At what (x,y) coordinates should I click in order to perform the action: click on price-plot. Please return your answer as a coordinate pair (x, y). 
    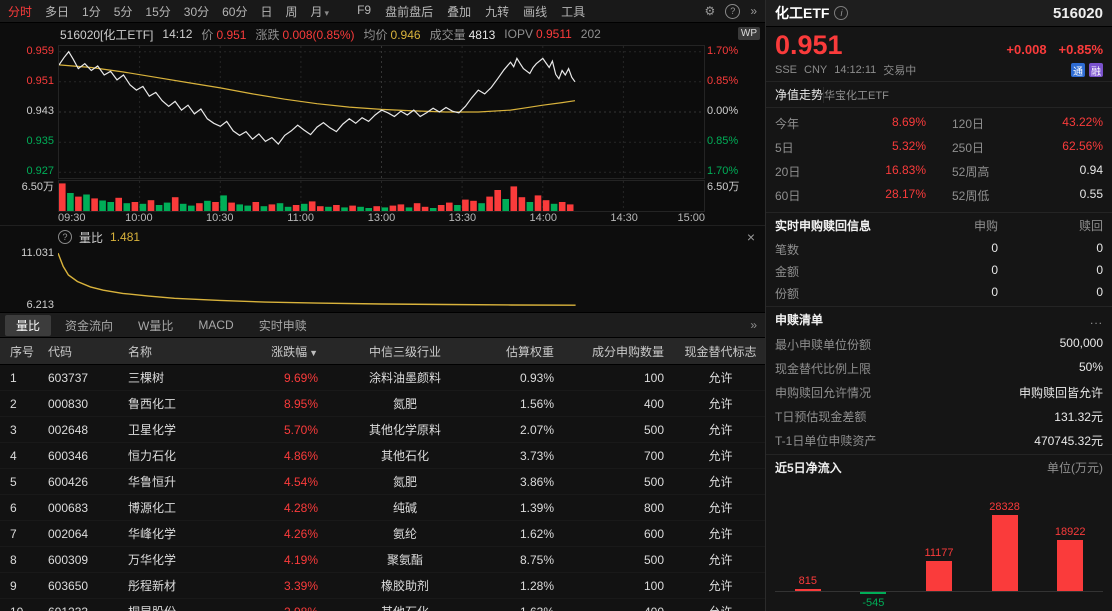
    Looking at the image, I should click on (381, 112).